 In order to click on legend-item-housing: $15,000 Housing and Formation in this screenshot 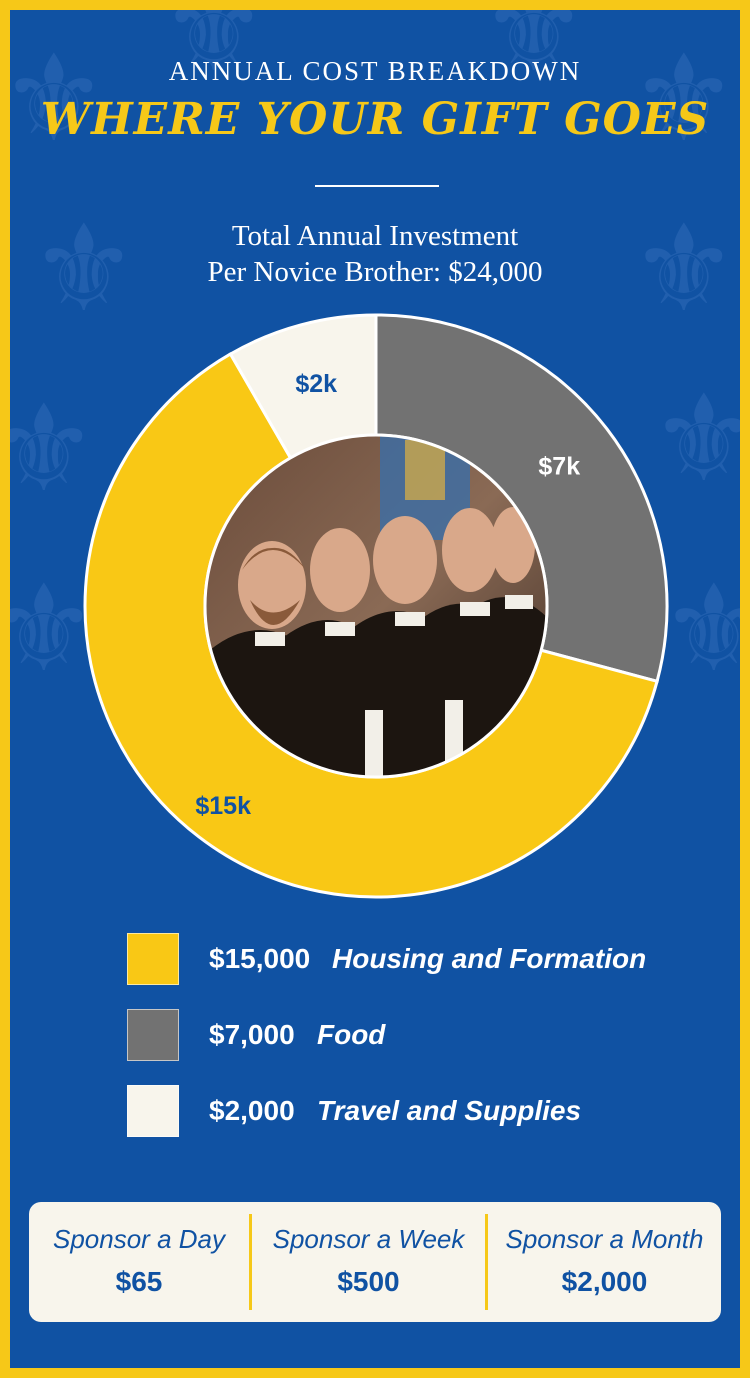, I will do `click(407, 959)`.